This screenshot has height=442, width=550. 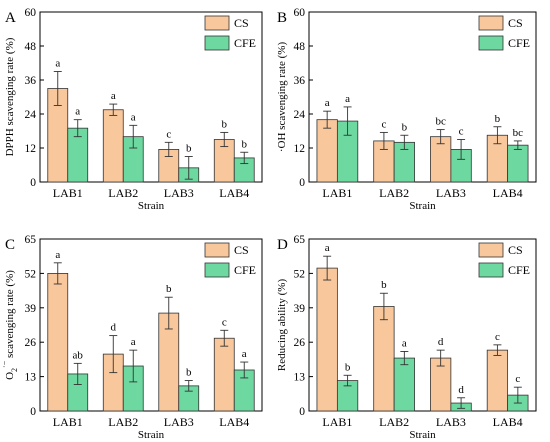 I want to click on significance-letter: ab, so click(x=78, y=355).